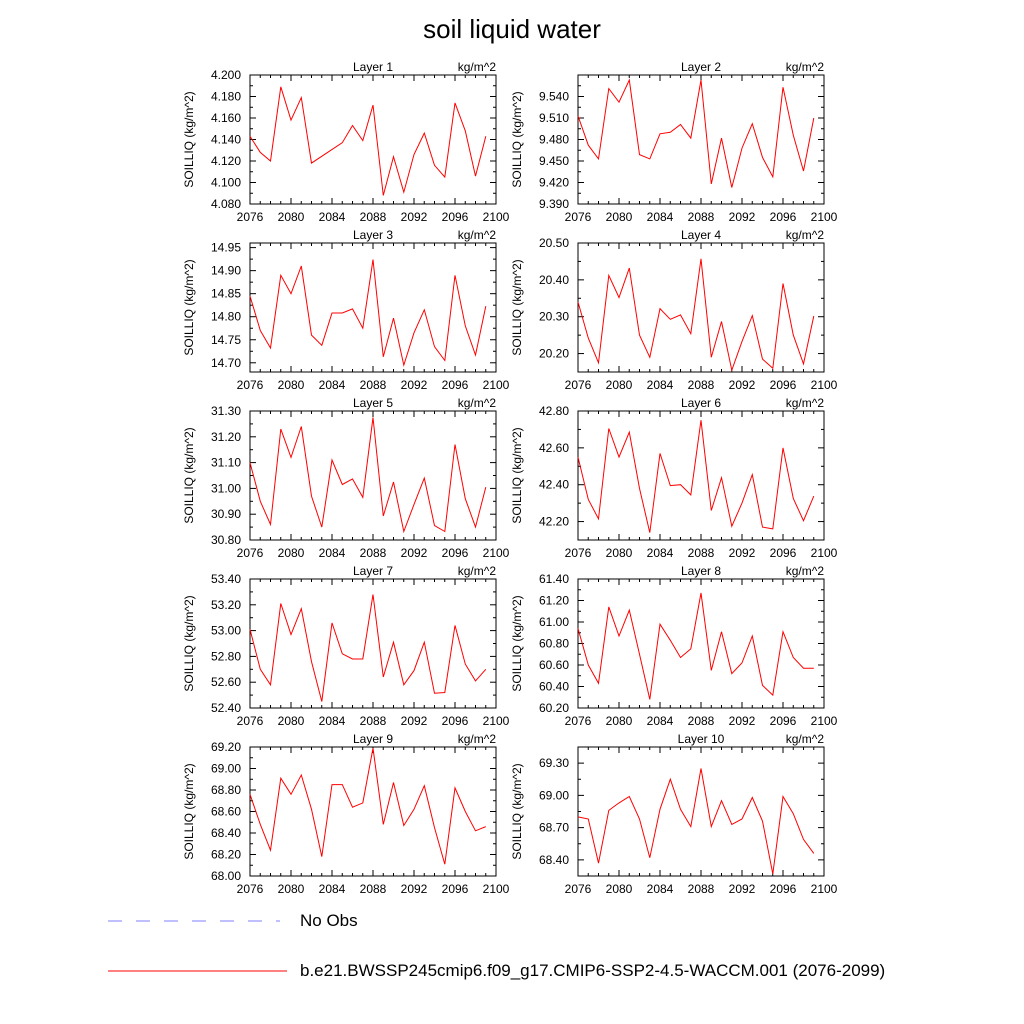 This screenshot has width=1024, height=1024. What do you see at coordinates (554, 118) in the screenshot?
I see `y-tick-label: 9.510` at bounding box center [554, 118].